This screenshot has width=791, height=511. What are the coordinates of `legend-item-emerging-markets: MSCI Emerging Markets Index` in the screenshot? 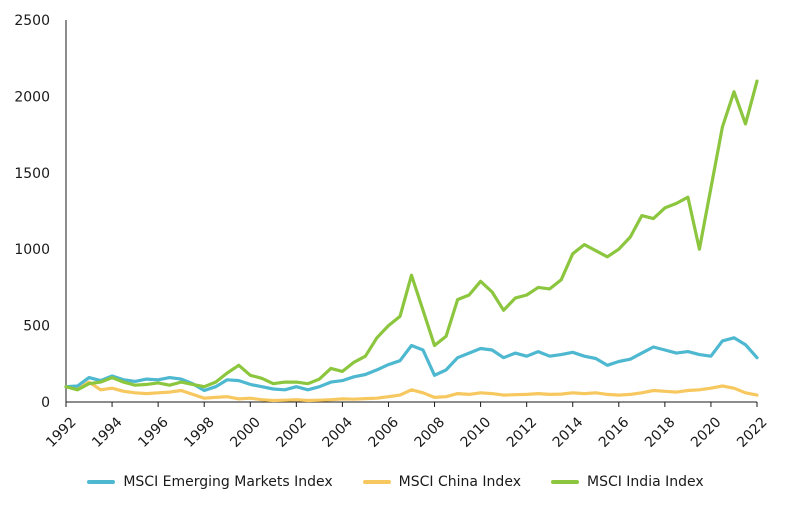 It's located at (210, 482).